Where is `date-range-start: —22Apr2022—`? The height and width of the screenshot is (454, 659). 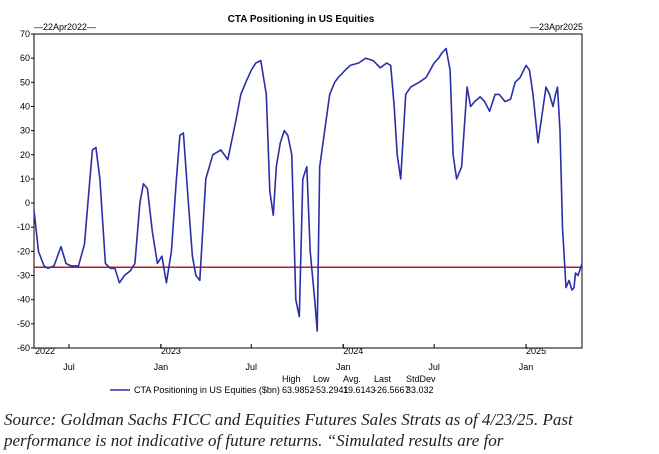
date-range-start: —22Apr2022— is located at coordinates (65, 27).